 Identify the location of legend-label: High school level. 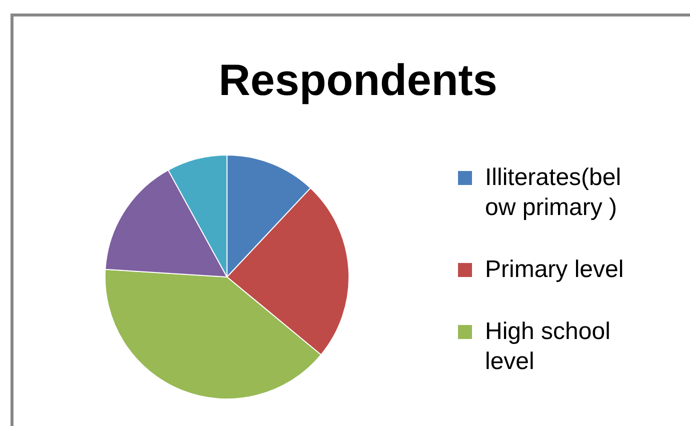
(547, 346).